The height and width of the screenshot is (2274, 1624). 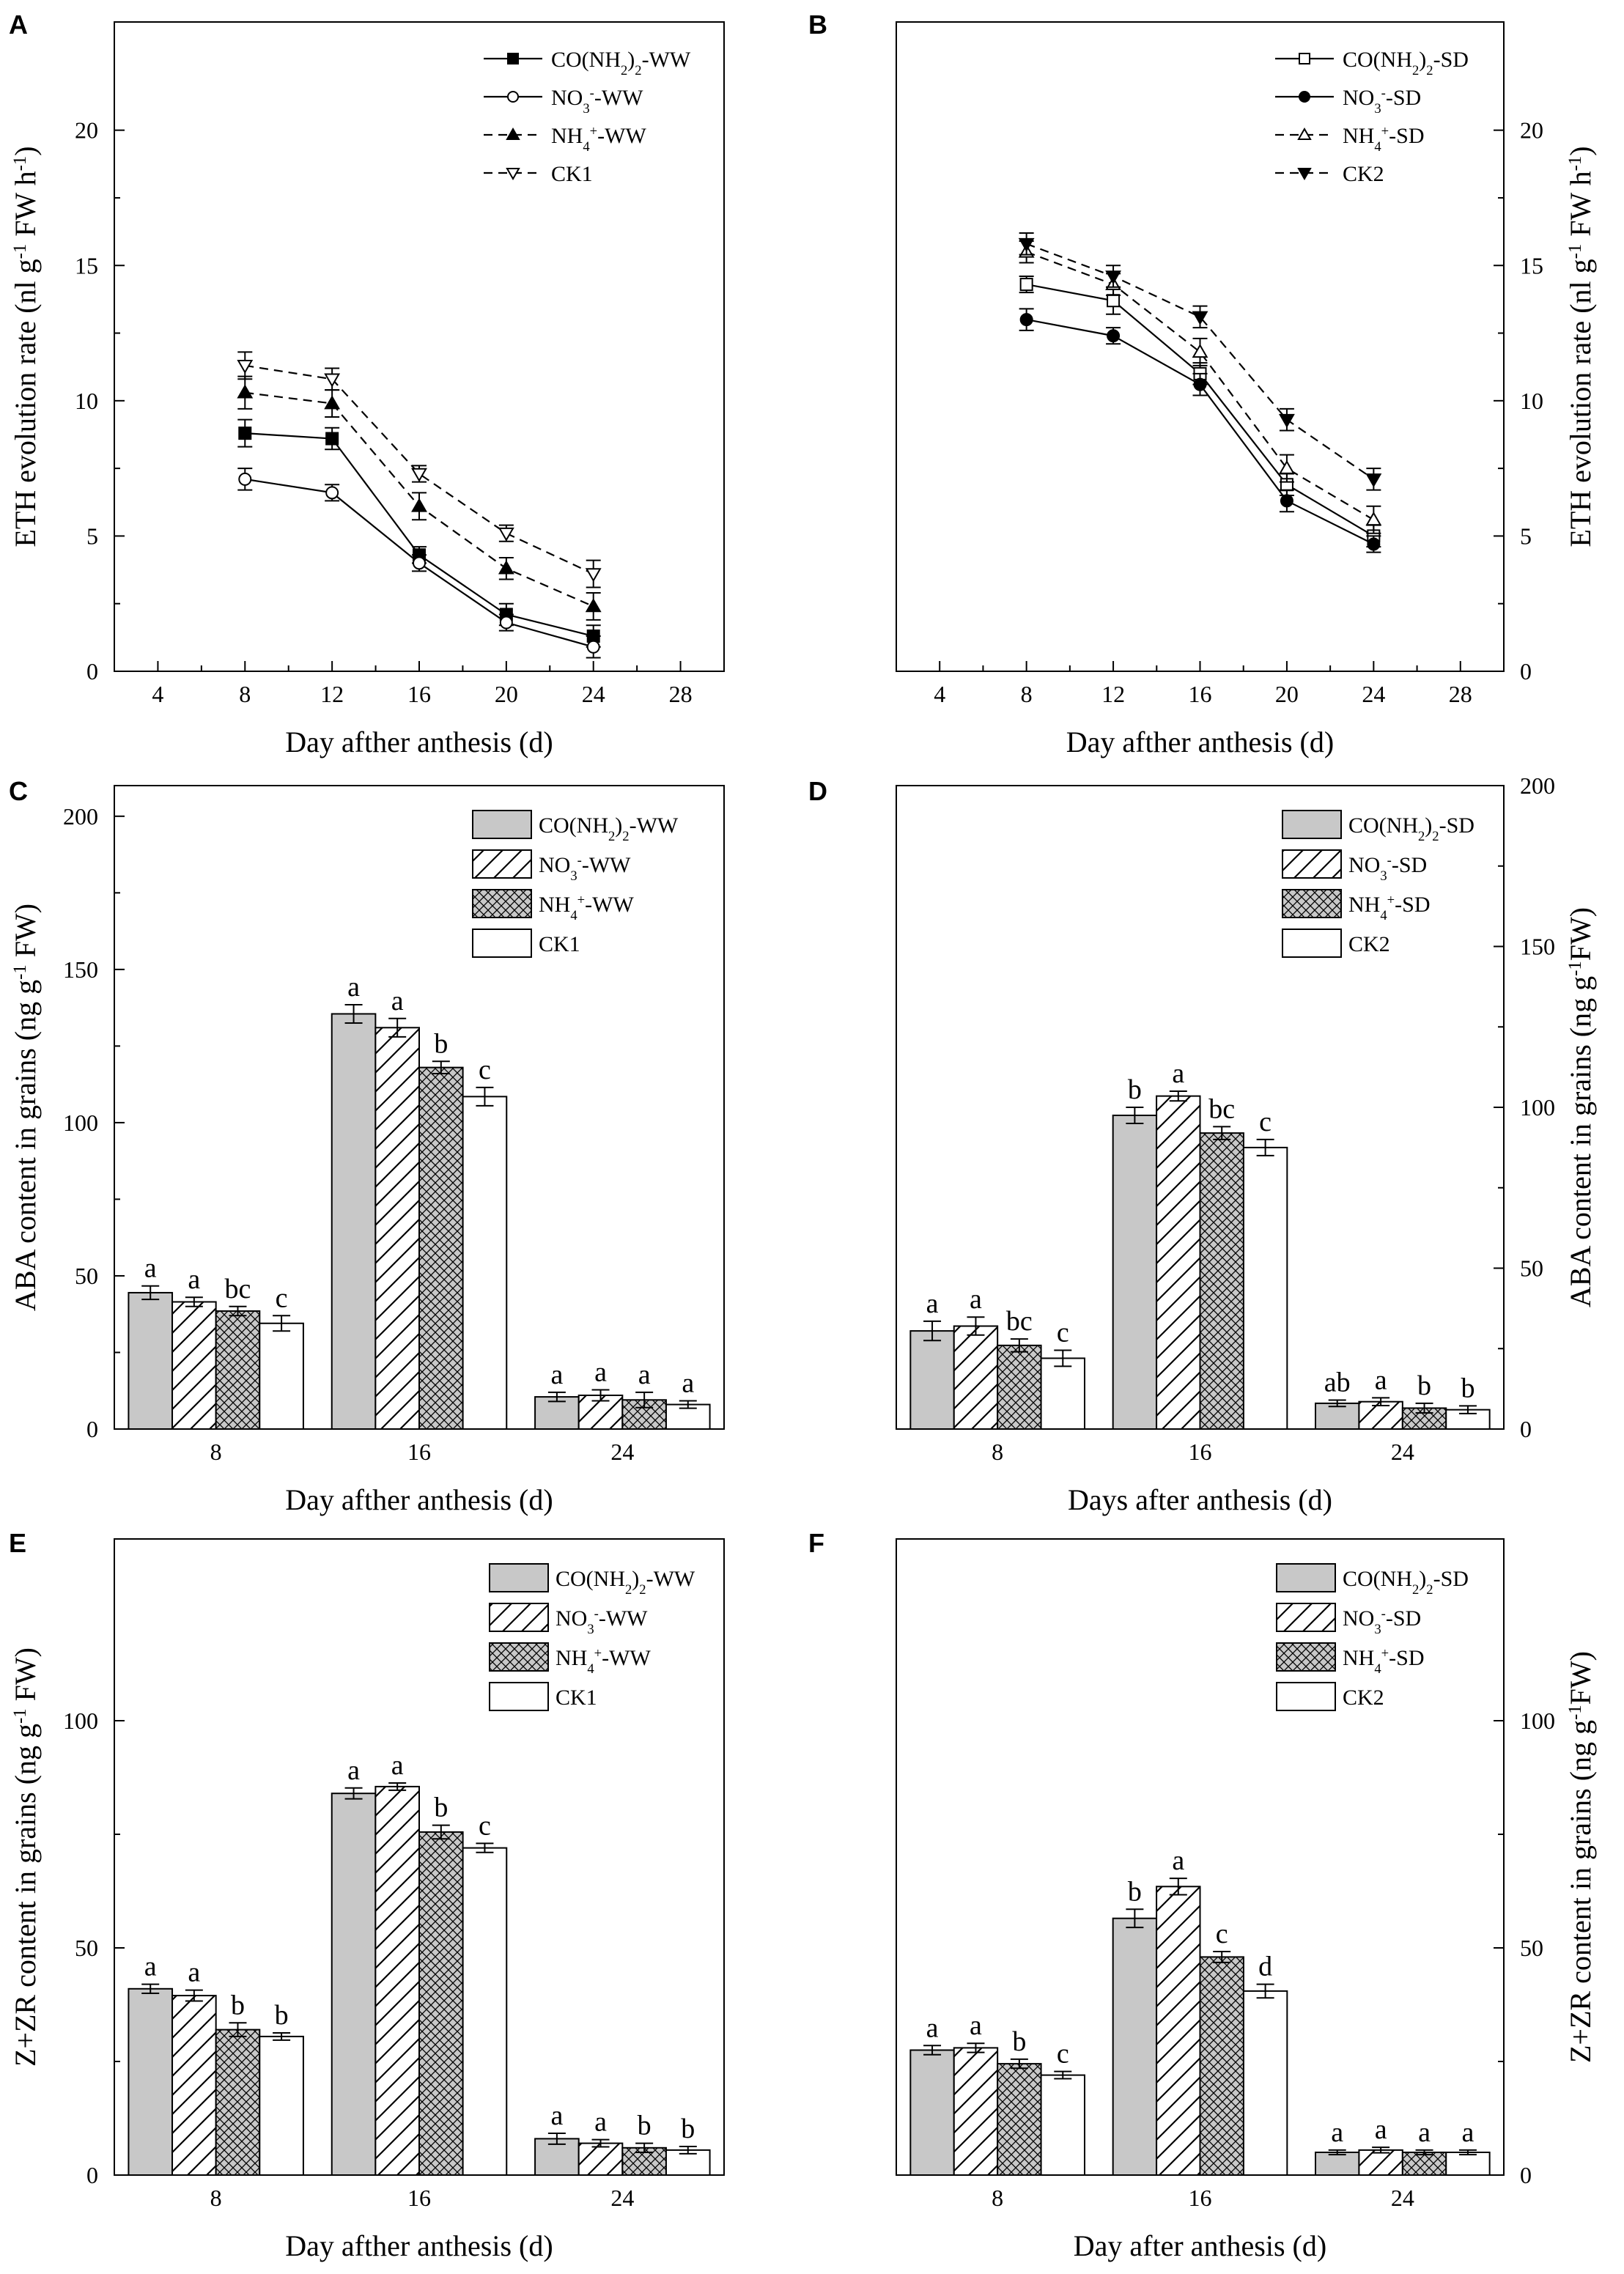 I want to click on legend-label: CO(NH2)2-WW, so click(x=609, y=829).